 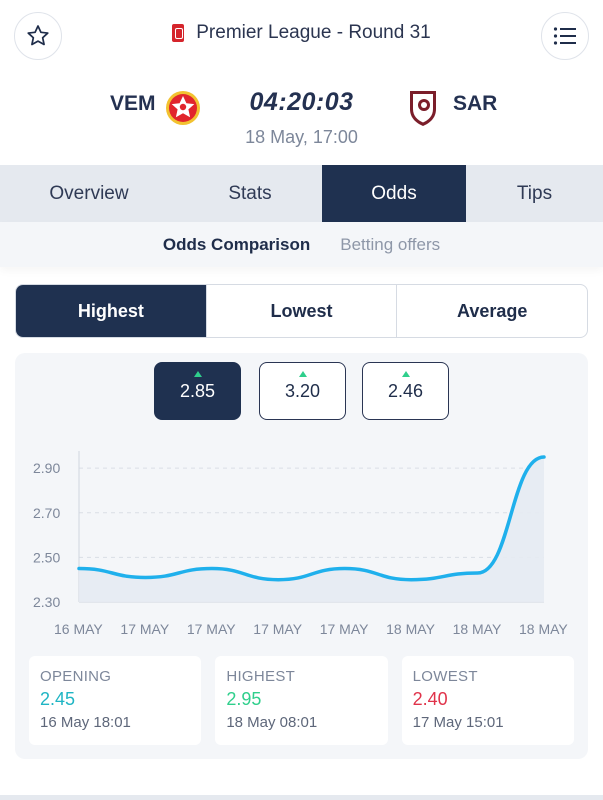 I want to click on match-countdown: 04:20:03, so click(x=301, y=102).